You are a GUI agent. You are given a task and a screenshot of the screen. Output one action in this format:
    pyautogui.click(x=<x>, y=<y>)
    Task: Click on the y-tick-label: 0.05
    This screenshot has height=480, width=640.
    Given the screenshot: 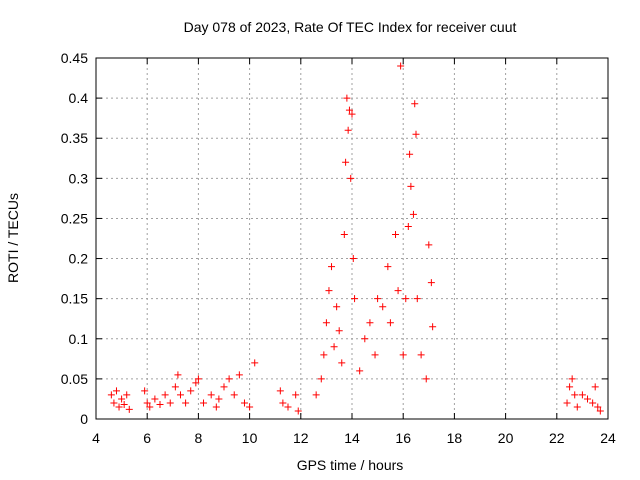 What is the action you would take?
    pyautogui.click(x=74, y=379)
    